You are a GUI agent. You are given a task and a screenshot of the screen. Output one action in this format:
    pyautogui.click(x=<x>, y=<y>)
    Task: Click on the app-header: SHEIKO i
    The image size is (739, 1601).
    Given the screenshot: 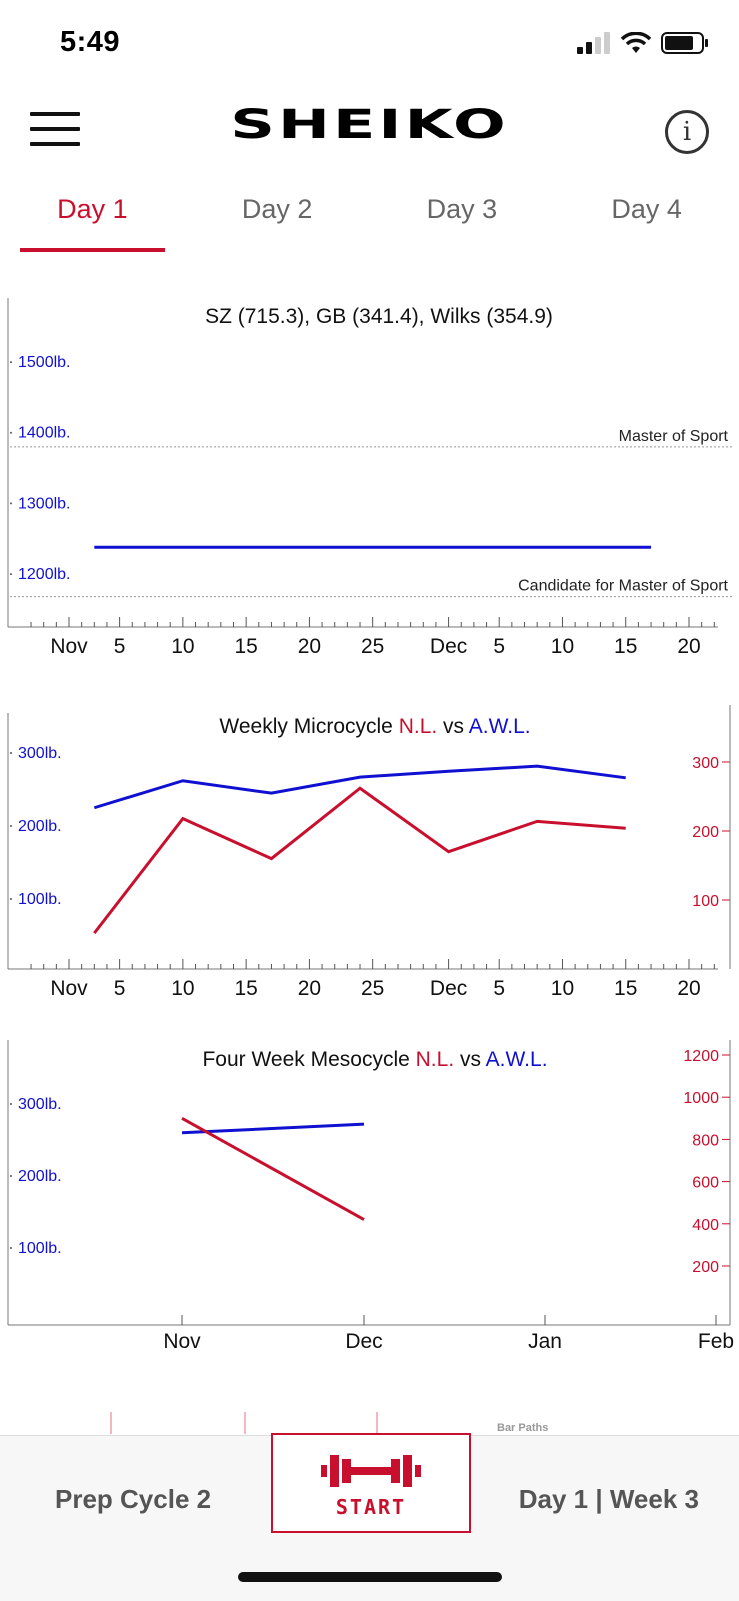 What is the action you would take?
    pyautogui.click(x=369, y=131)
    